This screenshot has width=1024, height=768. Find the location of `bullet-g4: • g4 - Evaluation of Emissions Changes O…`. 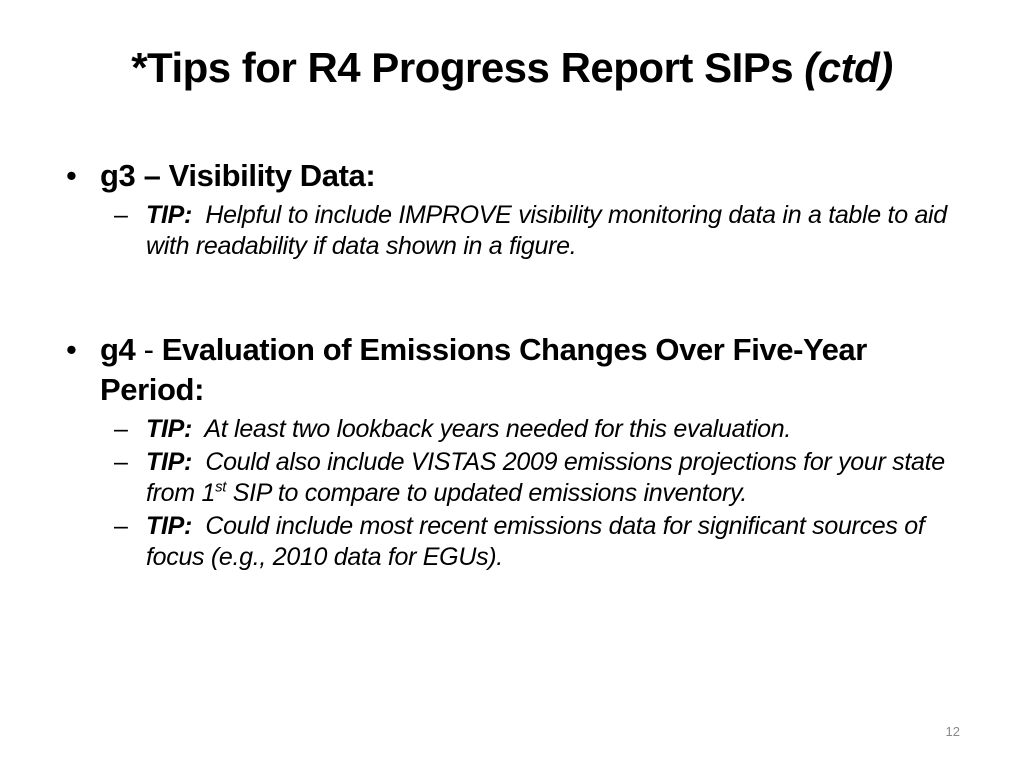

bullet-g4: • g4 - Evaluation of Emissions Changes O… is located at coordinates (517, 370).